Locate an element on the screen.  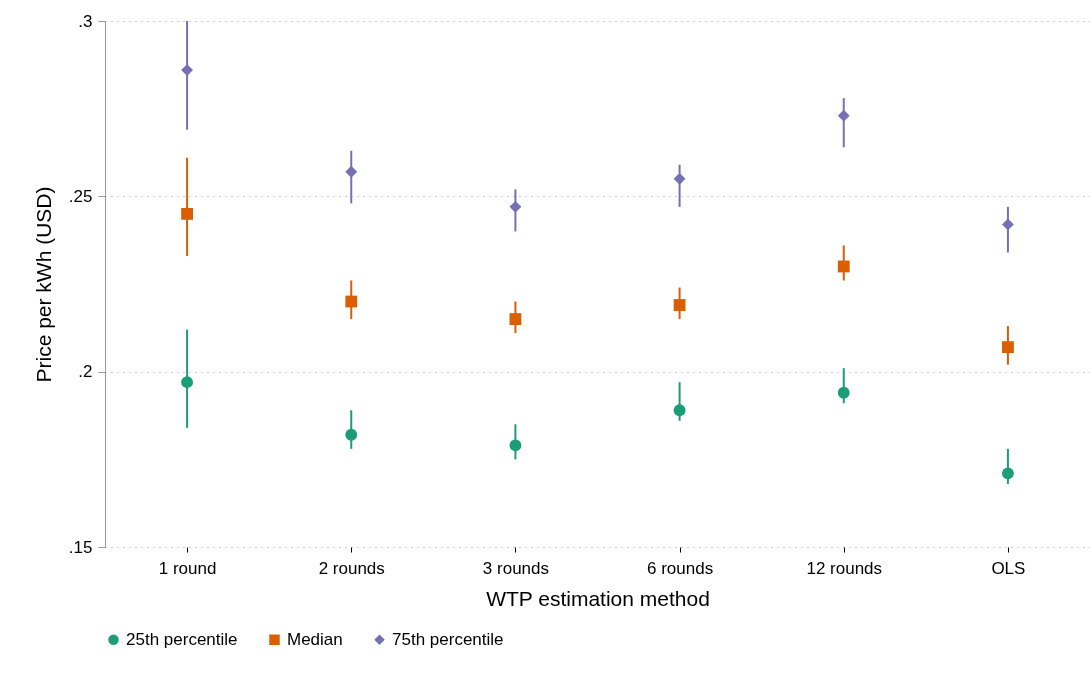
x-tick-label: 3 rounds is located at coordinates (515, 568).